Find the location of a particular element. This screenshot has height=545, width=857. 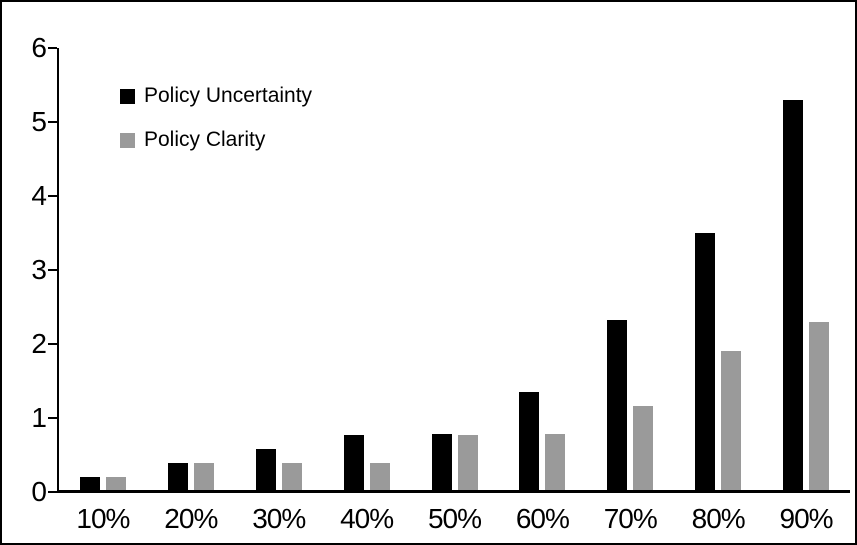

bar-policy-uncertainty-60% is located at coordinates (529, 442).